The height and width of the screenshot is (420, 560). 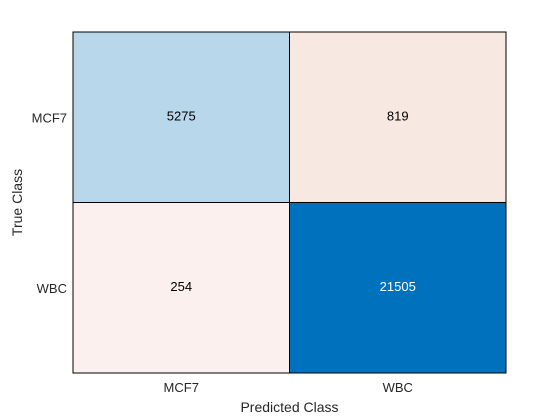 I want to click on cell-value-label-0-1: 819, so click(x=398, y=116).